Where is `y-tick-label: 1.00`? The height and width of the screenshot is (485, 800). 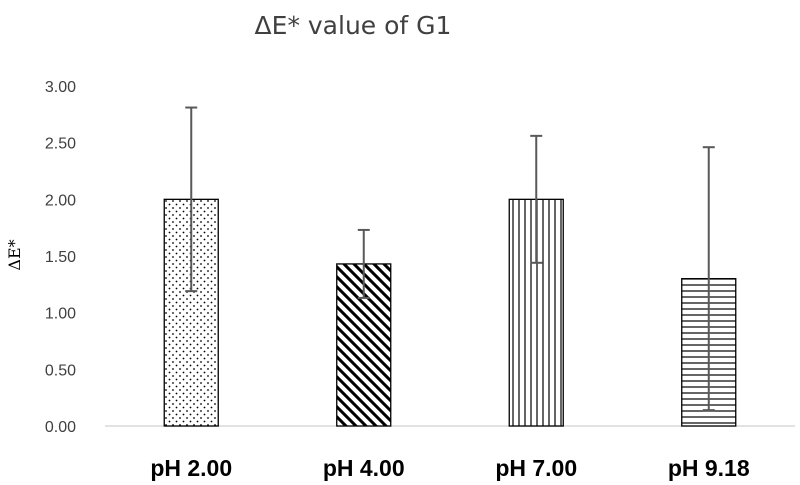 y-tick-label: 1.00 is located at coordinates (60, 314).